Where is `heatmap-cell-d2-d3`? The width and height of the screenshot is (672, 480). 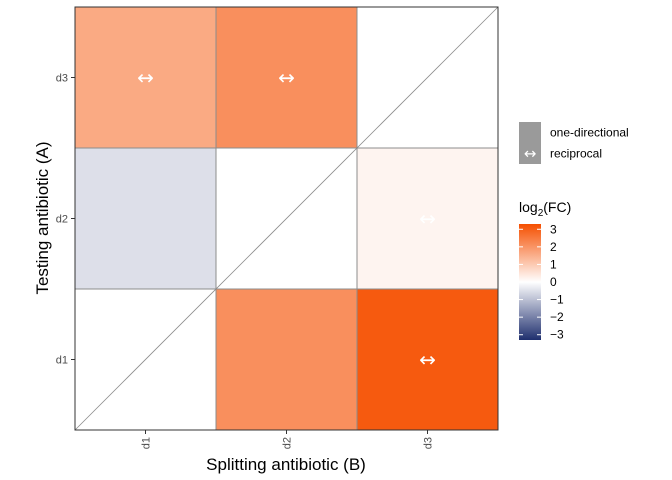 heatmap-cell-d2-d3 is located at coordinates (286, 77).